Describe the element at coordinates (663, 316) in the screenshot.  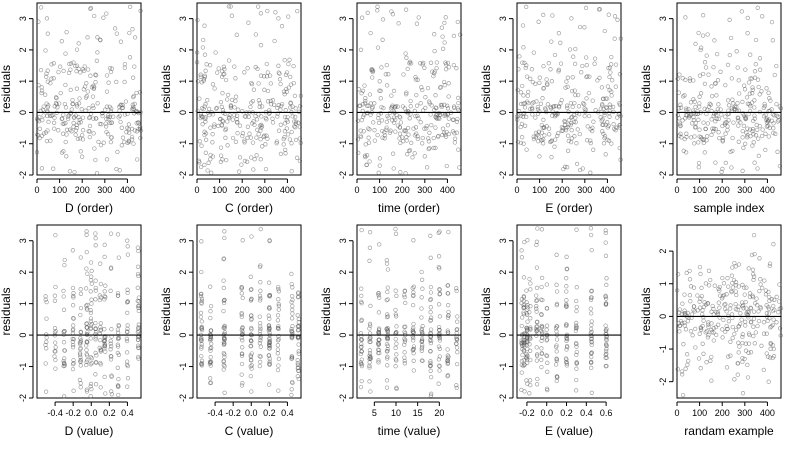
I see `y-tick-label: 0` at that location.